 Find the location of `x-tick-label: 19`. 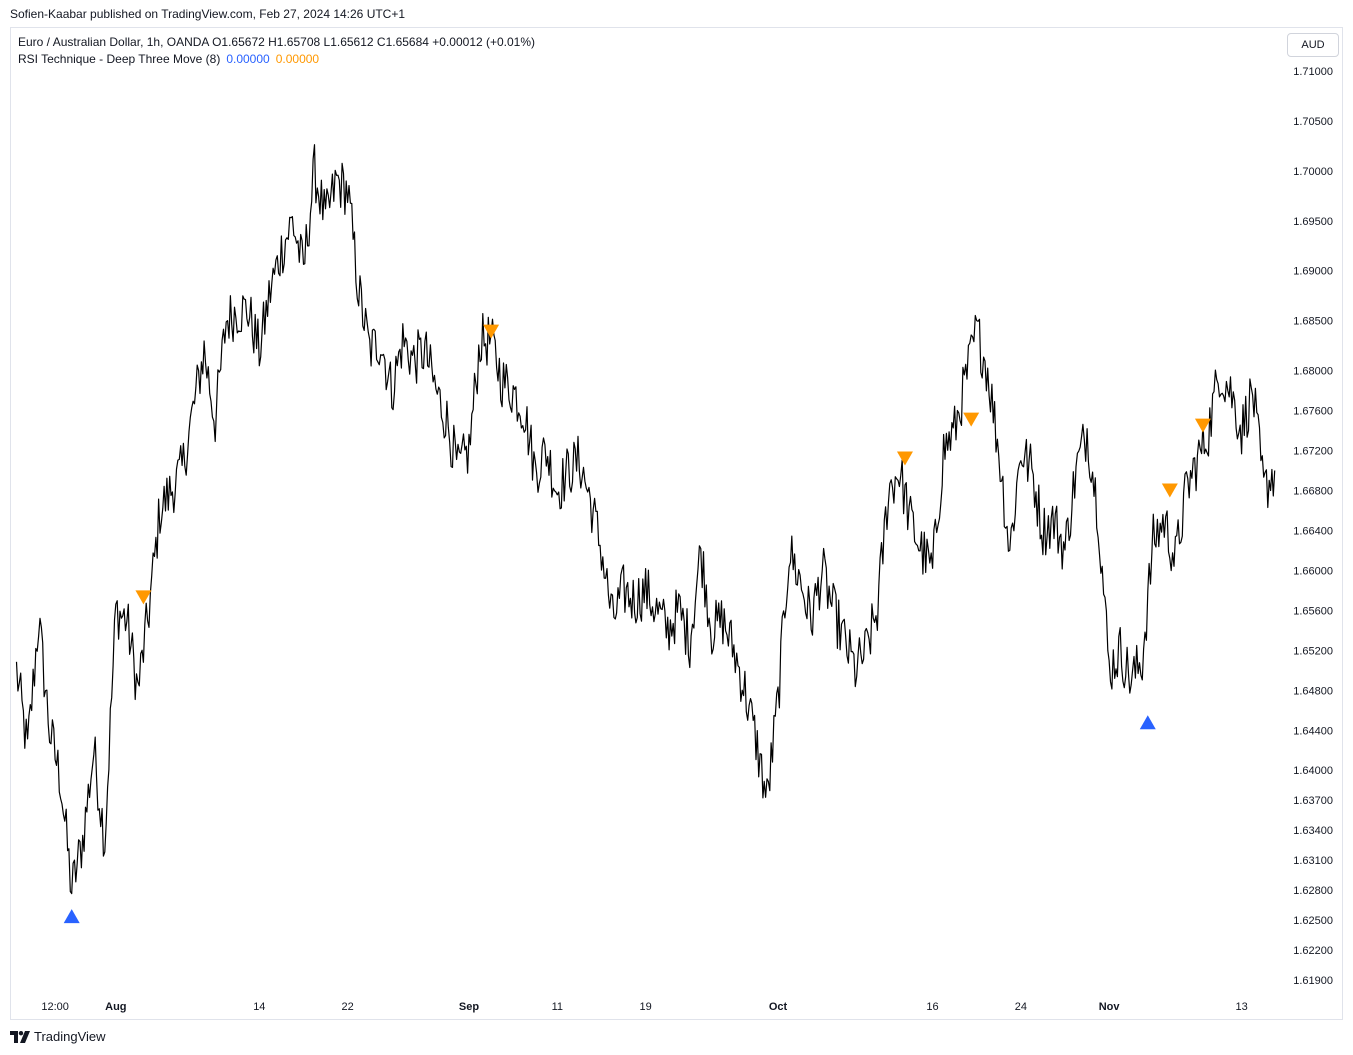

x-tick-label: 19 is located at coordinates (645, 1007).